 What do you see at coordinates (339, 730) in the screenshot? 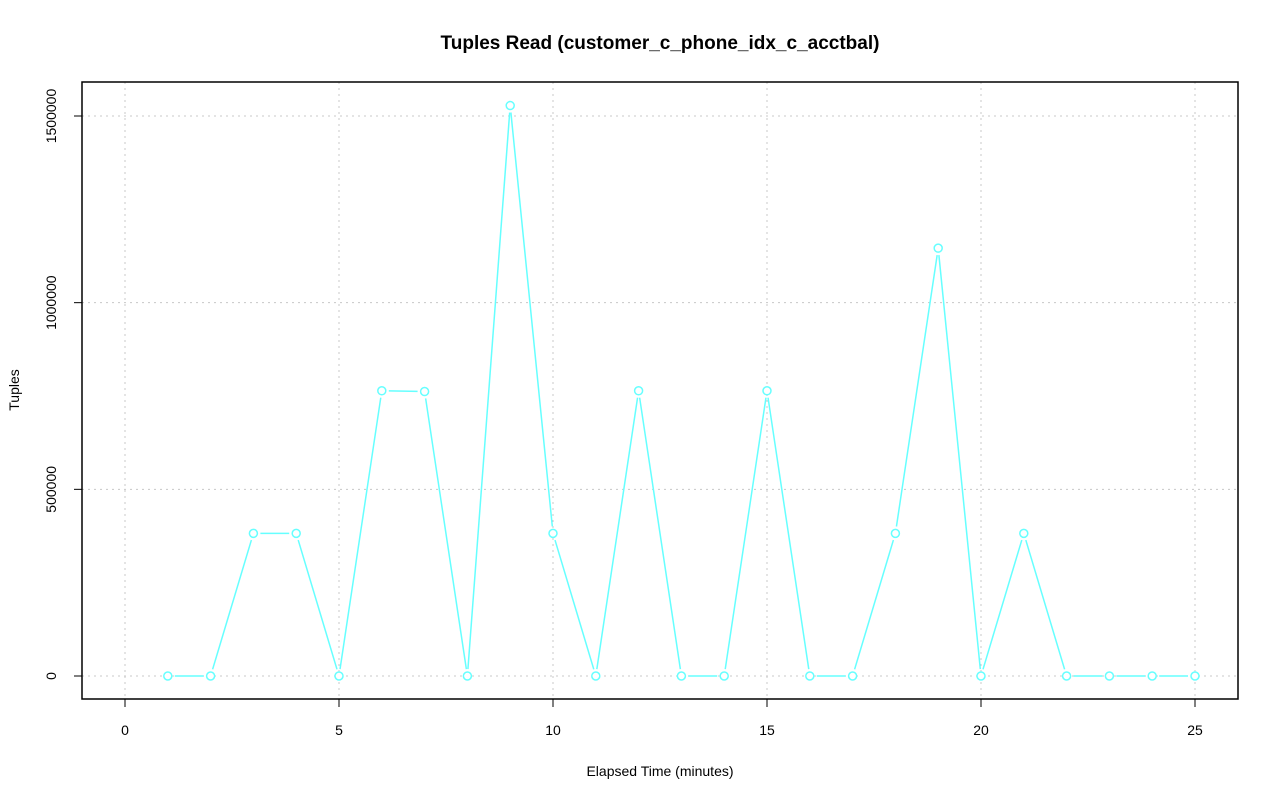
I see `x-tick-label-1: 5` at bounding box center [339, 730].